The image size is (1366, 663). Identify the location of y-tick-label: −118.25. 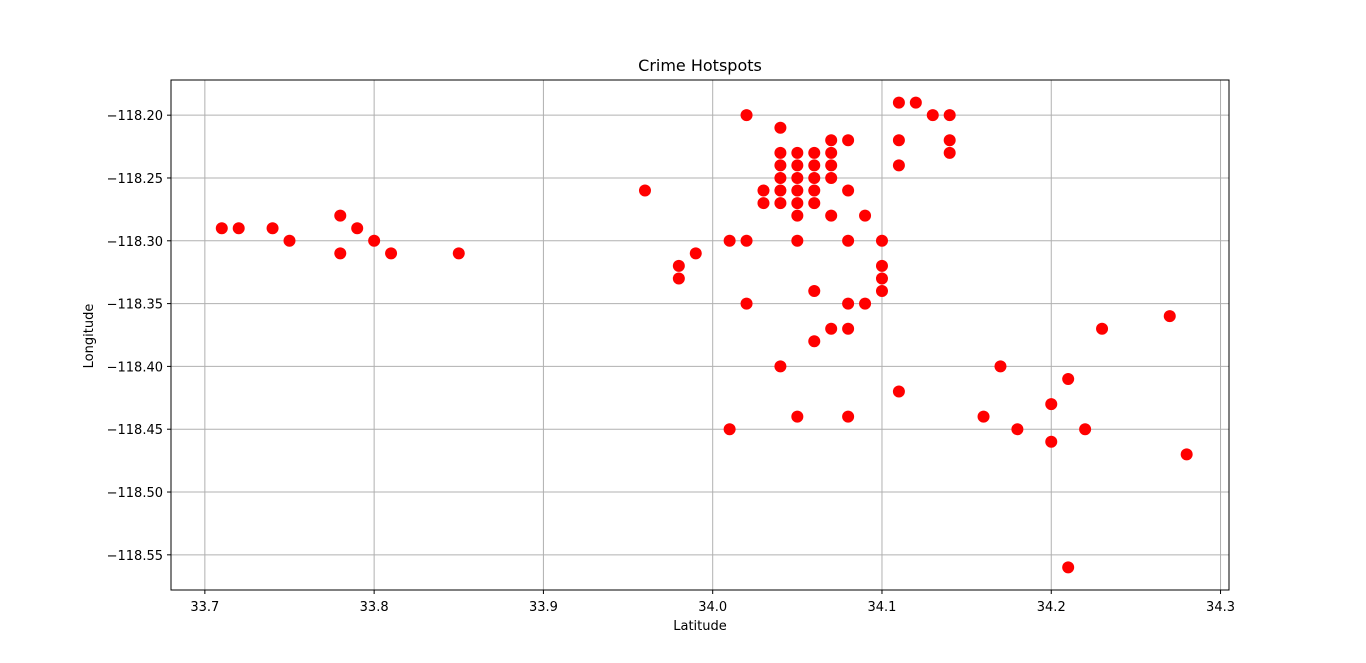
(135, 179).